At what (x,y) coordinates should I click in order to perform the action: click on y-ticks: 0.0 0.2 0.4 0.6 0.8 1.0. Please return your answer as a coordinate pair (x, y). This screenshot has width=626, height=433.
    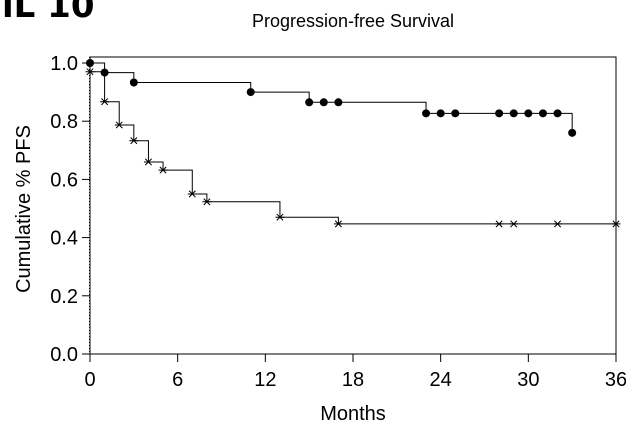
    Looking at the image, I should click on (70, 209).